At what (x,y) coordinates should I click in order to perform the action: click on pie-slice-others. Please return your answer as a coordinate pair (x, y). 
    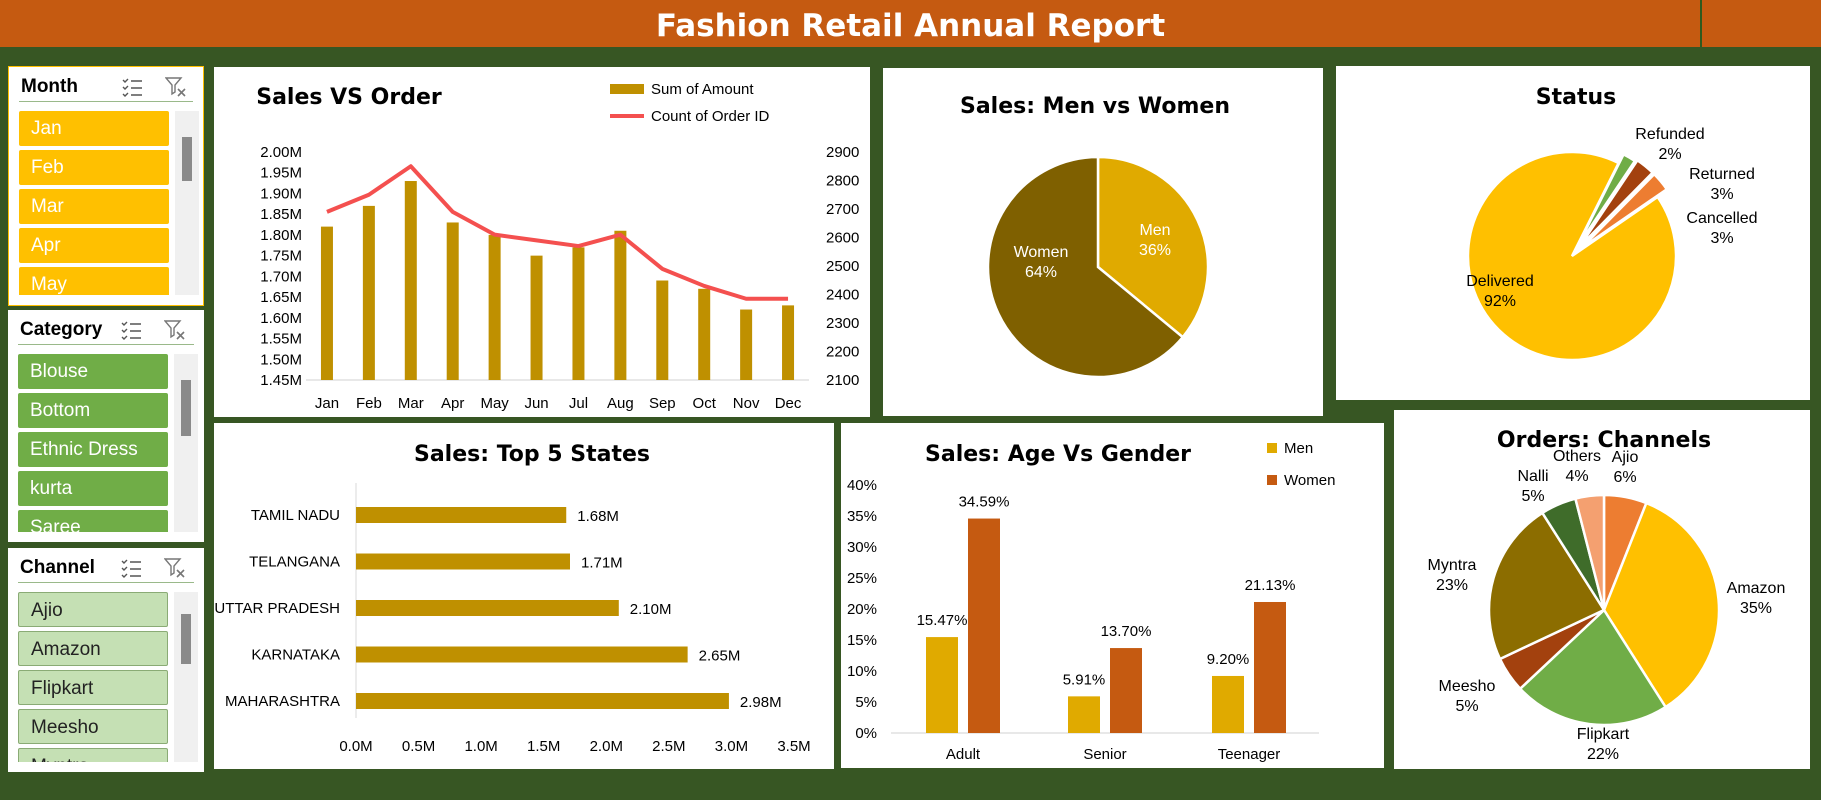
    Looking at the image, I should click on (1589, 552).